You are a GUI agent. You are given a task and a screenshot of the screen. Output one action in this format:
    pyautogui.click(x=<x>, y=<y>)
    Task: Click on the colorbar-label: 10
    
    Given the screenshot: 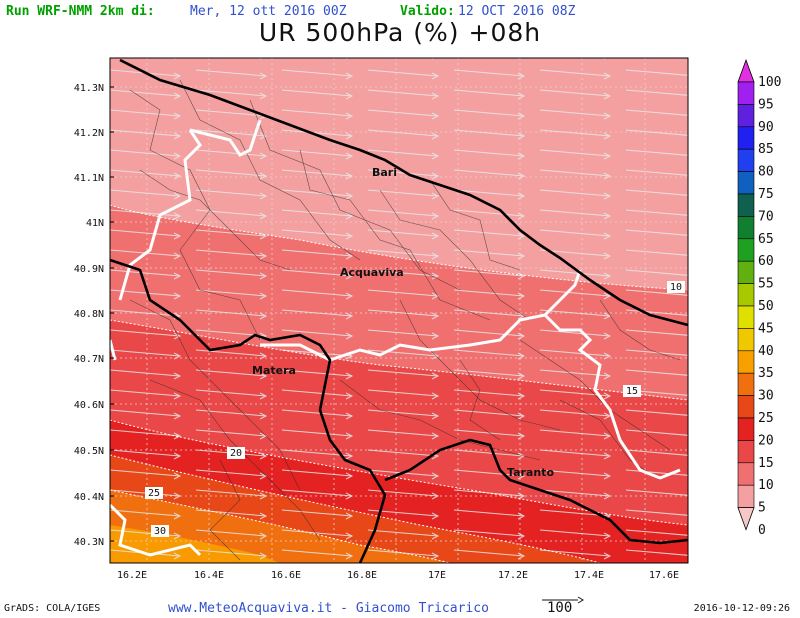 What is the action you would take?
    pyautogui.click(x=766, y=485)
    